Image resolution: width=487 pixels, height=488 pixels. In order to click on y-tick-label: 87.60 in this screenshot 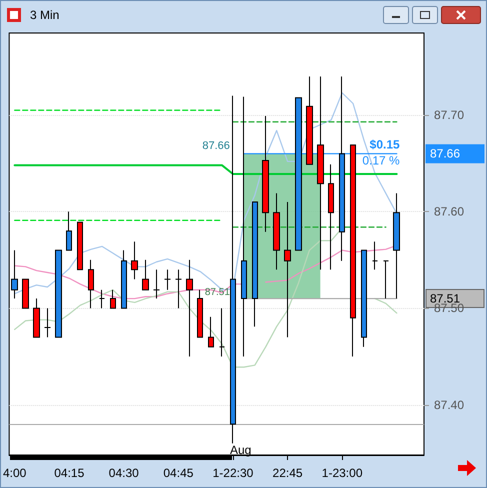, I will do `click(449, 211)`.